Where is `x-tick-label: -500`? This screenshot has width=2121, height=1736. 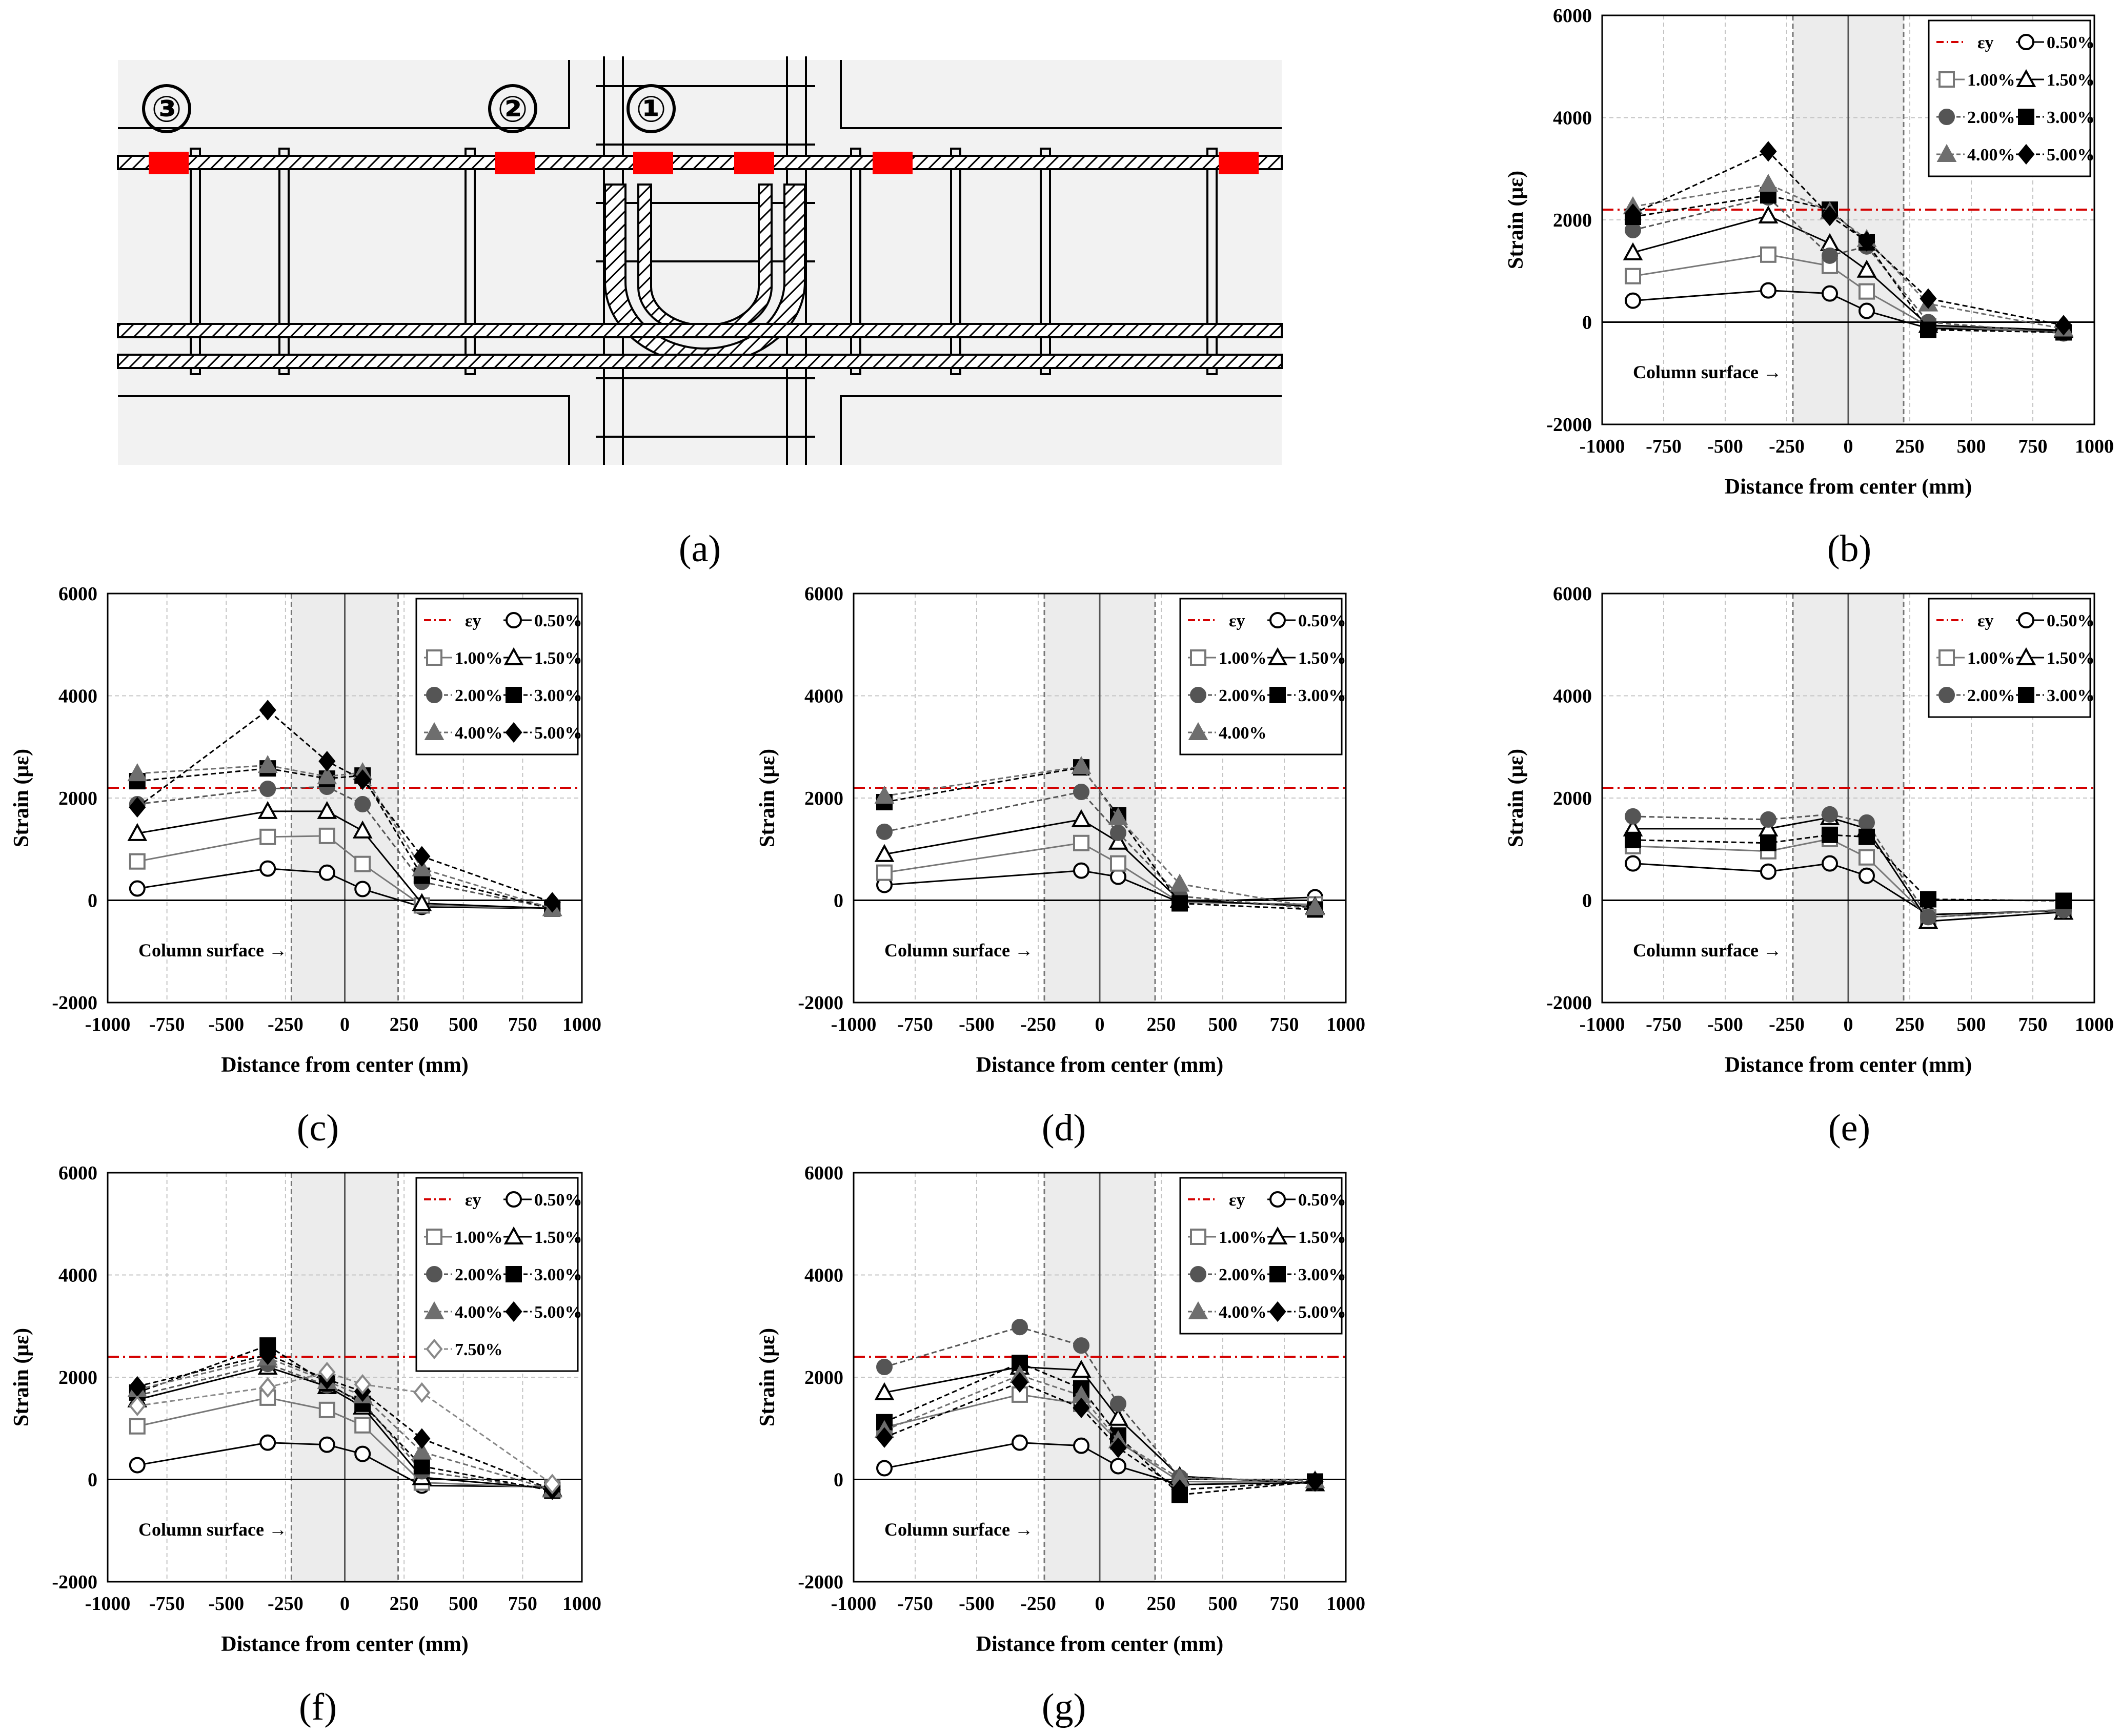 x-tick-label: -500 is located at coordinates (977, 1025).